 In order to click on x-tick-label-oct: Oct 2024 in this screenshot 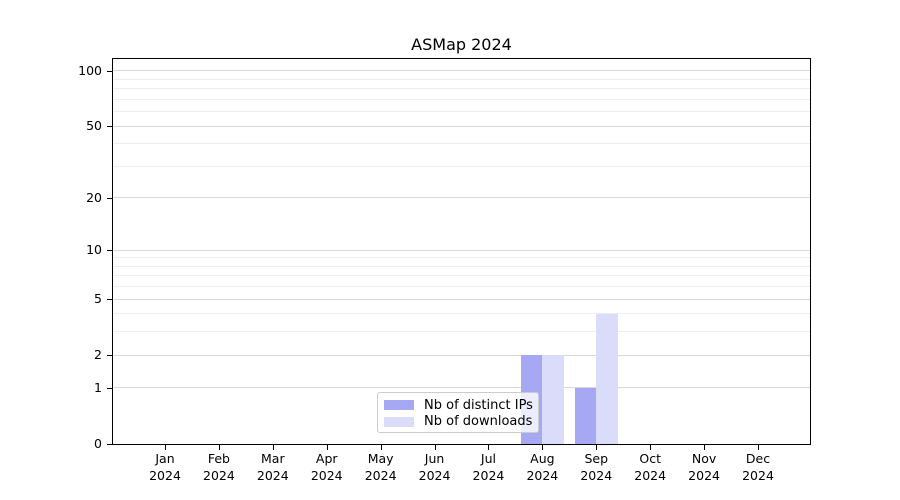, I will do `click(650, 467)`.